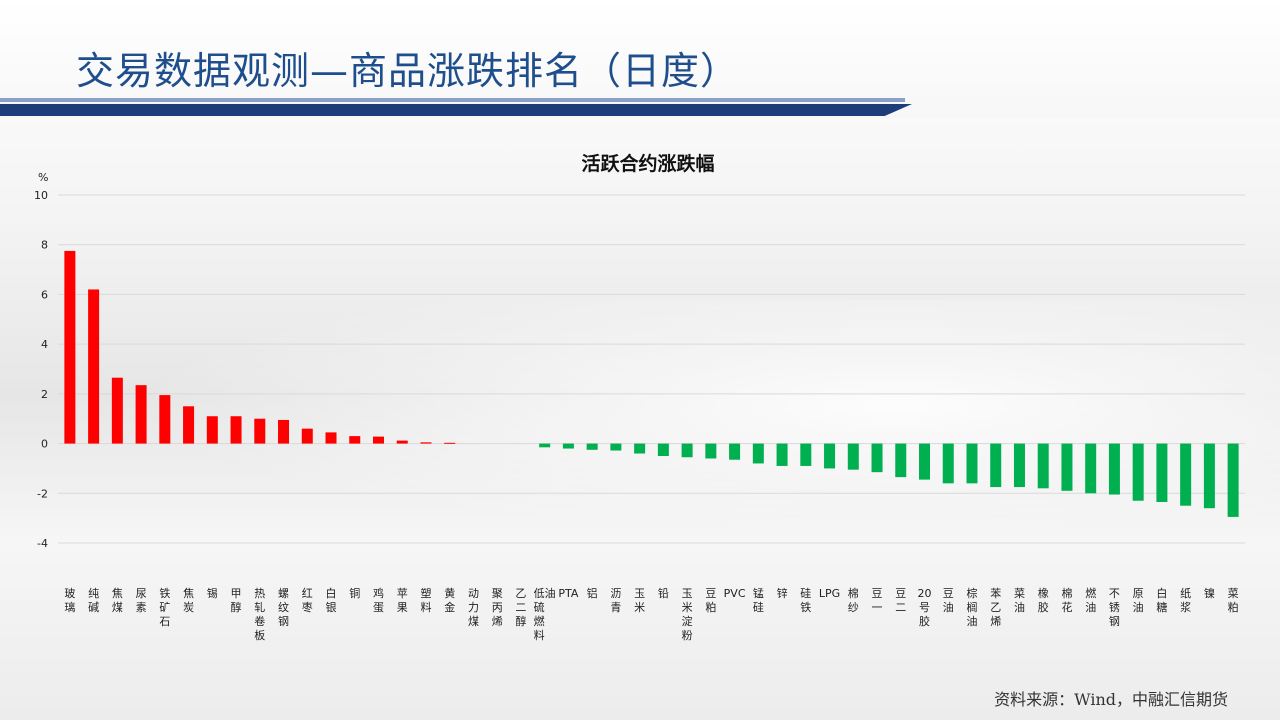  What do you see at coordinates (687, 614) in the screenshot?
I see `x-tick-label: 玉米淀粉` at bounding box center [687, 614].